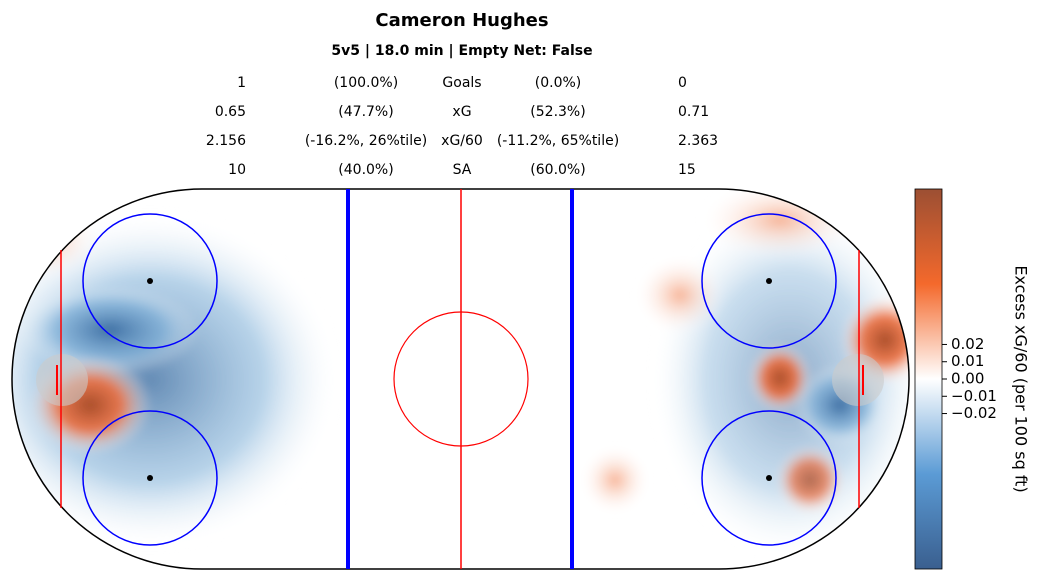 The height and width of the screenshot is (586, 1041). What do you see at coordinates (682, 83) in the screenshot?
I see `stat-right: 0` at bounding box center [682, 83].